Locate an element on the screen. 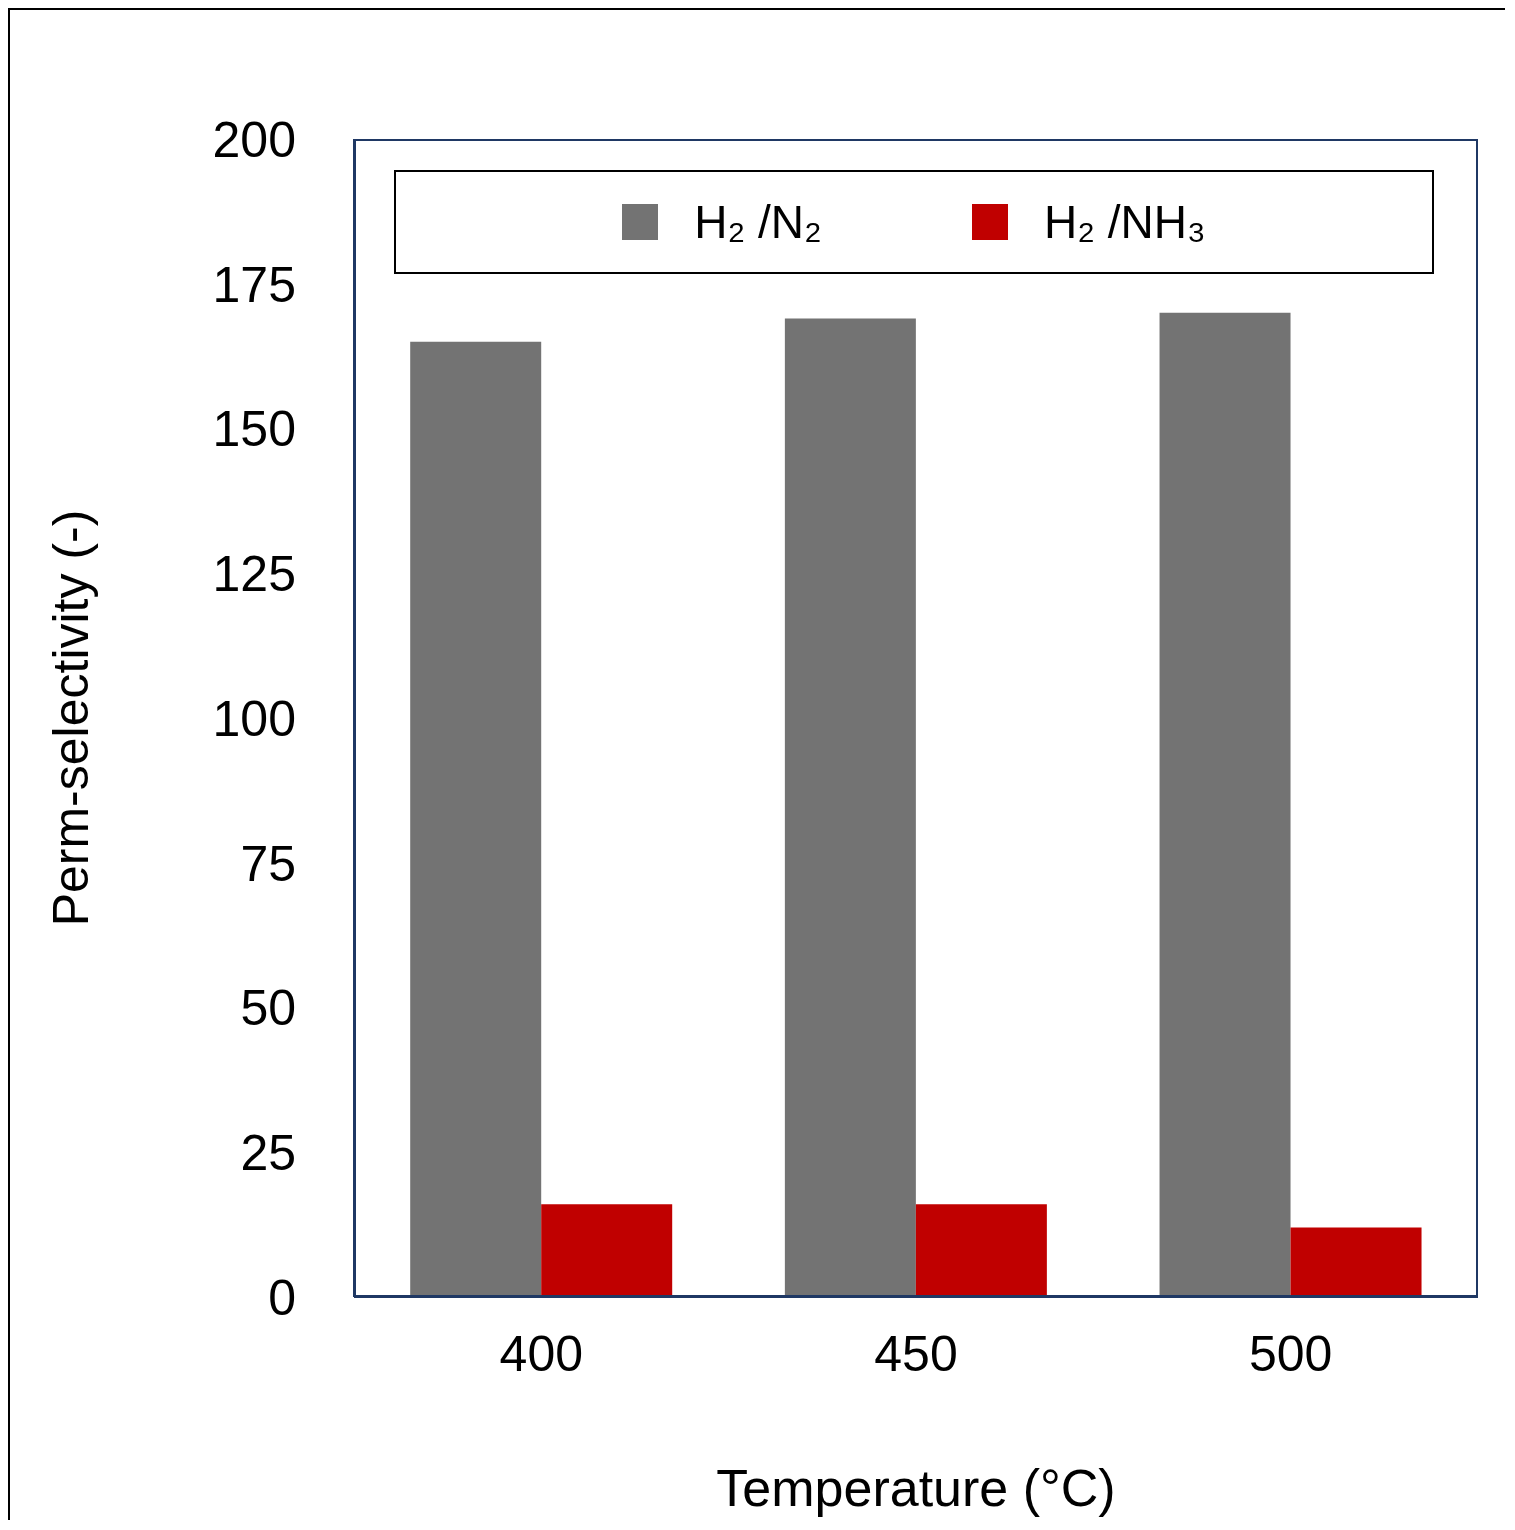 This screenshot has width=1515, height=1530. x-tick-label: 500 is located at coordinates (1290, 1353).